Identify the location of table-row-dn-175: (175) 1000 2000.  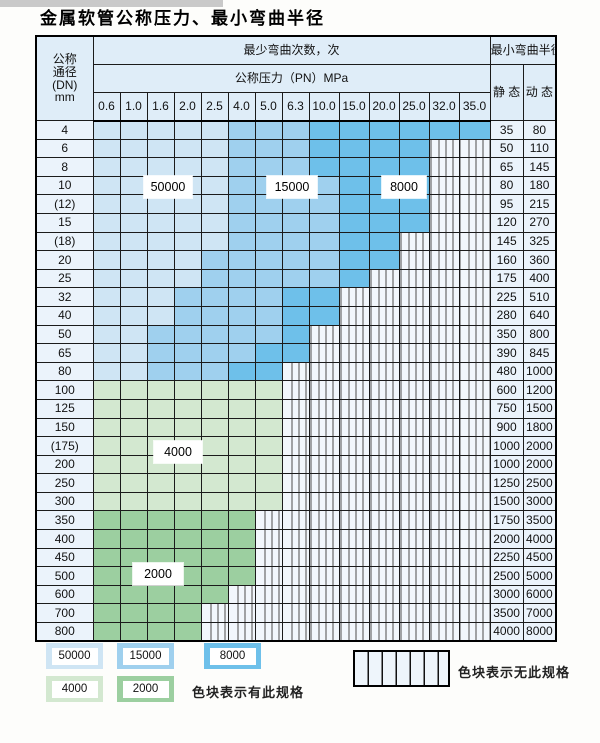
(296, 446).